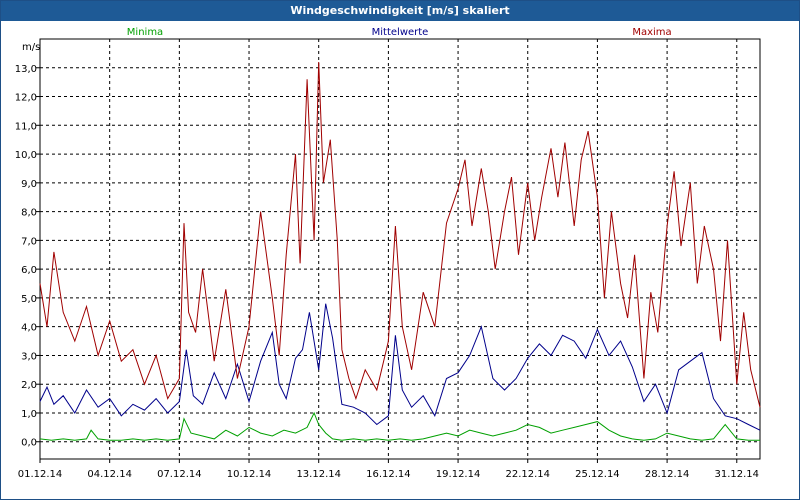 The height and width of the screenshot is (500, 800). I want to click on x-tick-label: 04.12.14, so click(109, 474).